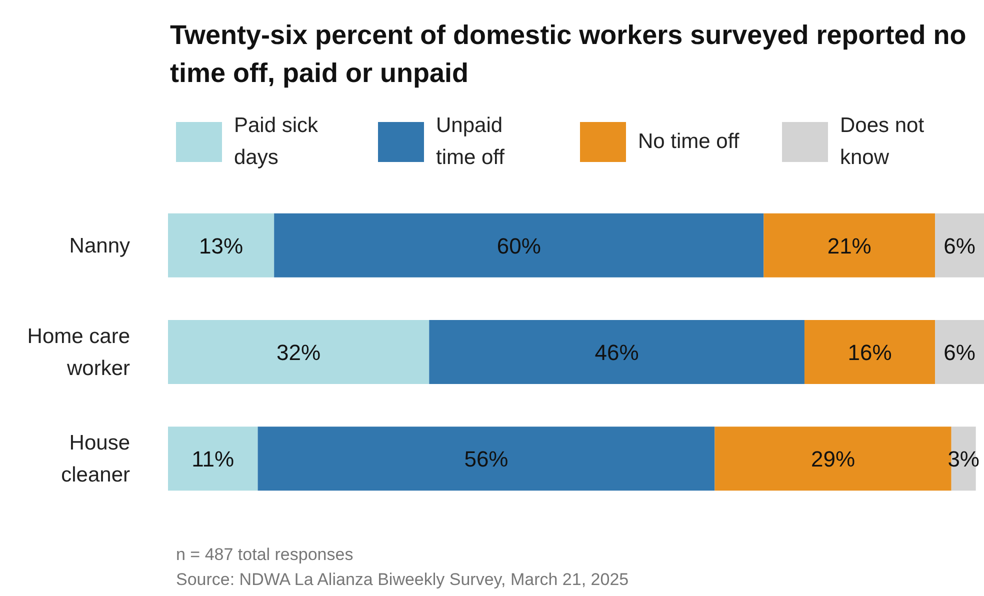 Image resolution: width=984 pixels, height=596 pixels. I want to click on data-label: 21%, so click(849, 245).